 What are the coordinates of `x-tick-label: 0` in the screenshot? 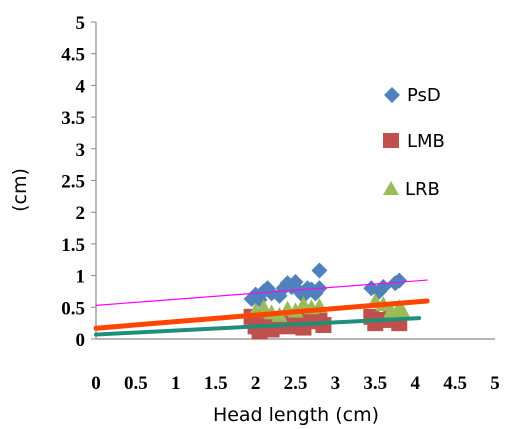 It's located at (96, 383).